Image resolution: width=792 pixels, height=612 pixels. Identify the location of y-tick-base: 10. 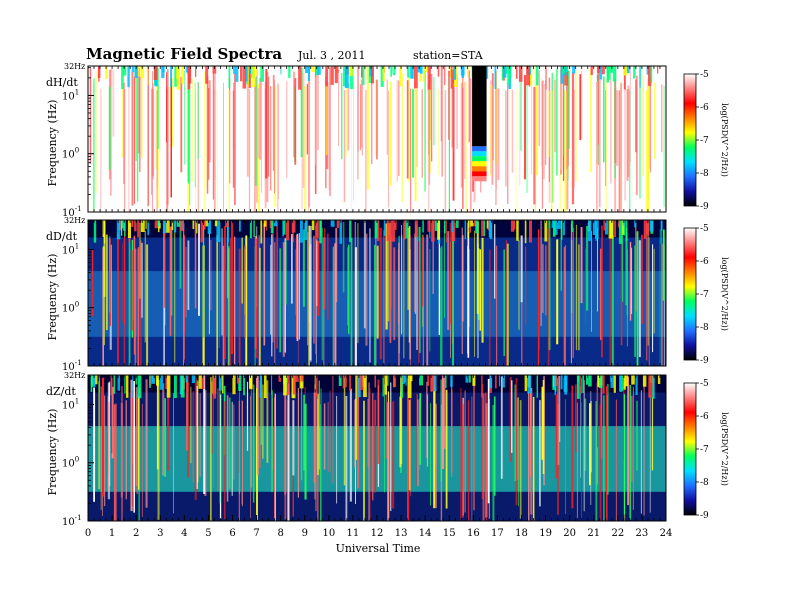
(68, 464).